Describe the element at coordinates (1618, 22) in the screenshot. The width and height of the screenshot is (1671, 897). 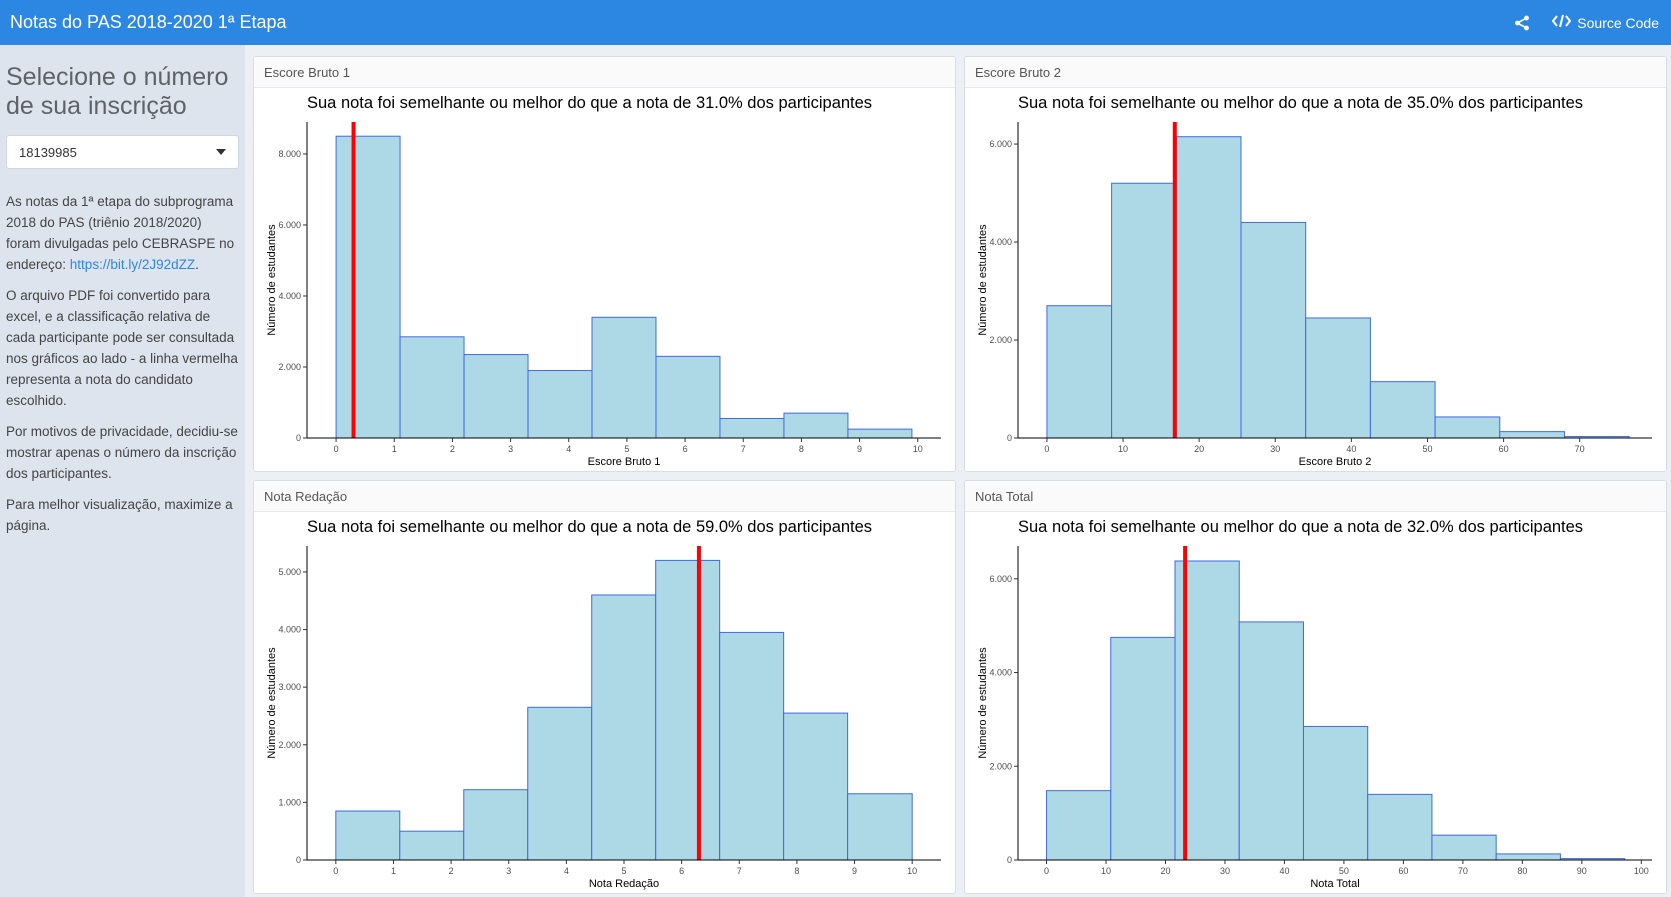
I see `source-code-label: Source Code` at that location.